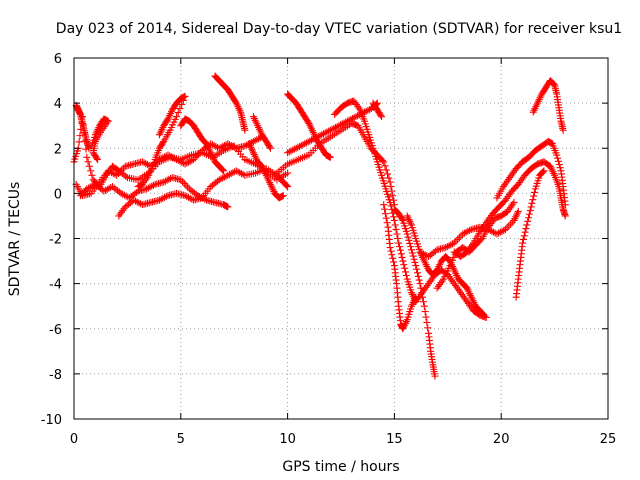  Describe the element at coordinates (287, 439) in the screenshot. I see `x-tick-label: 10` at that location.